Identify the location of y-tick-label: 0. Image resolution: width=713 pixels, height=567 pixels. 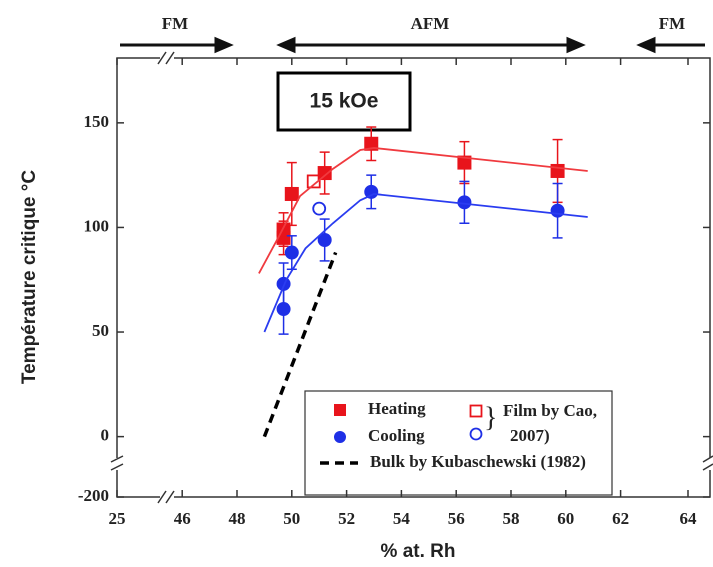
(105, 435).